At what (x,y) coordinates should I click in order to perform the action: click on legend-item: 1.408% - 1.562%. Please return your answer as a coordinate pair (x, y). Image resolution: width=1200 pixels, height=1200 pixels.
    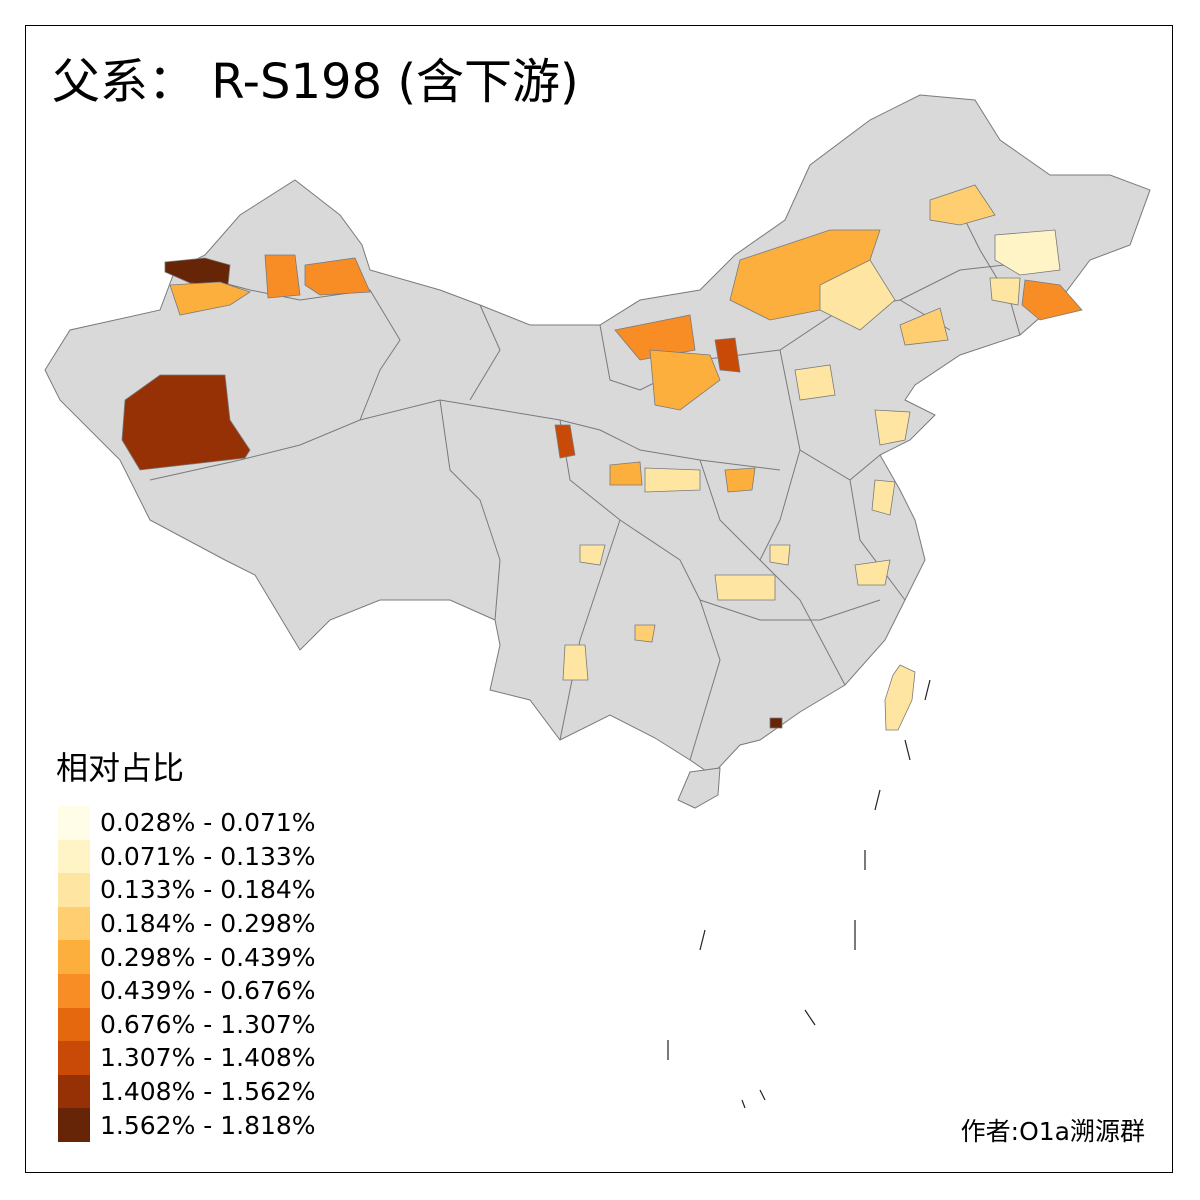
    Looking at the image, I should click on (187, 1091).